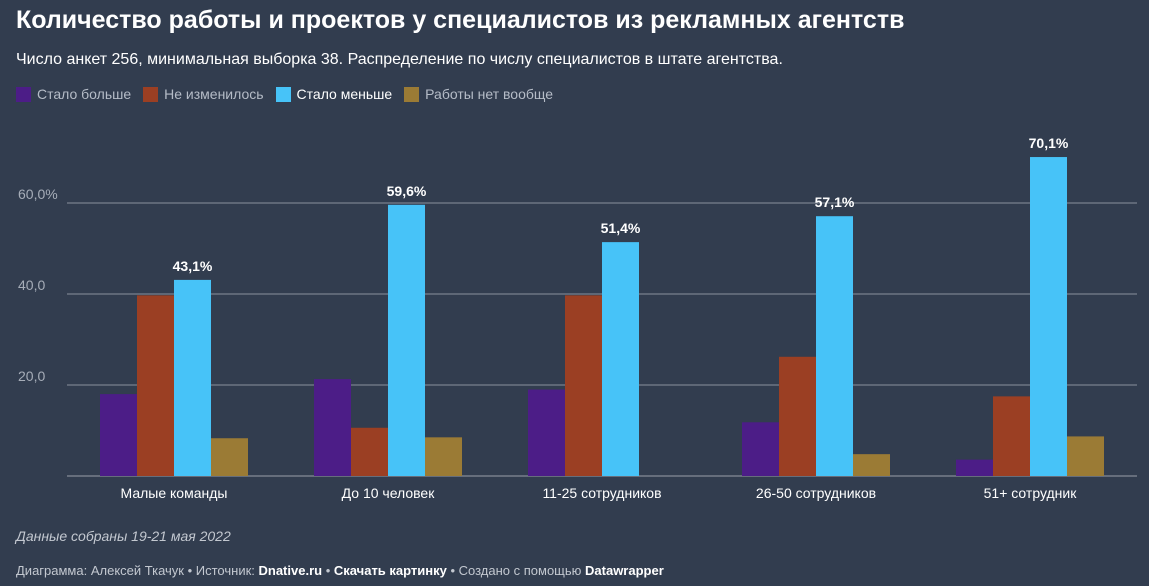  What do you see at coordinates (123, 536) in the screenshot?
I see `data-note: Данные собраны 19-21 мая 2022` at bounding box center [123, 536].